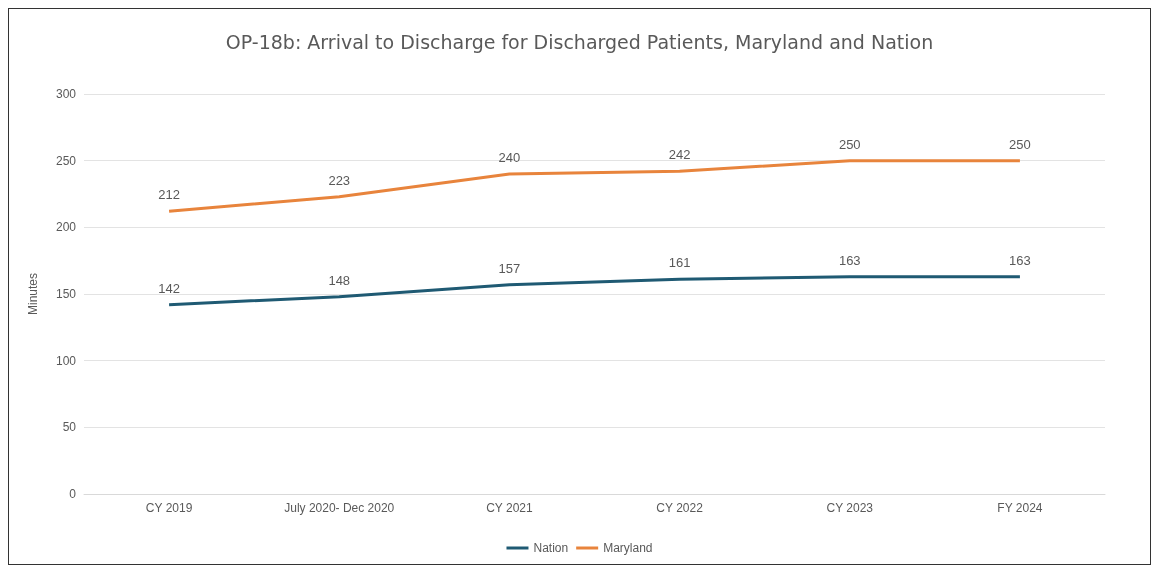  Describe the element at coordinates (850, 508) in the screenshot. I see `x-tick-label: CY 2023` at that location.